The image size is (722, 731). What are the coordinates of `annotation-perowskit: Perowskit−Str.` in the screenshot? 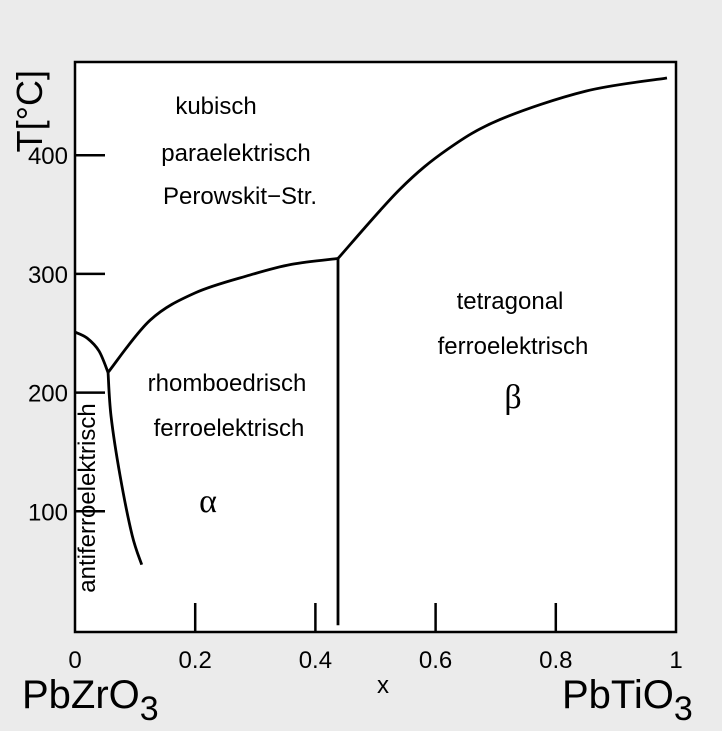 It's located at (240, 196).